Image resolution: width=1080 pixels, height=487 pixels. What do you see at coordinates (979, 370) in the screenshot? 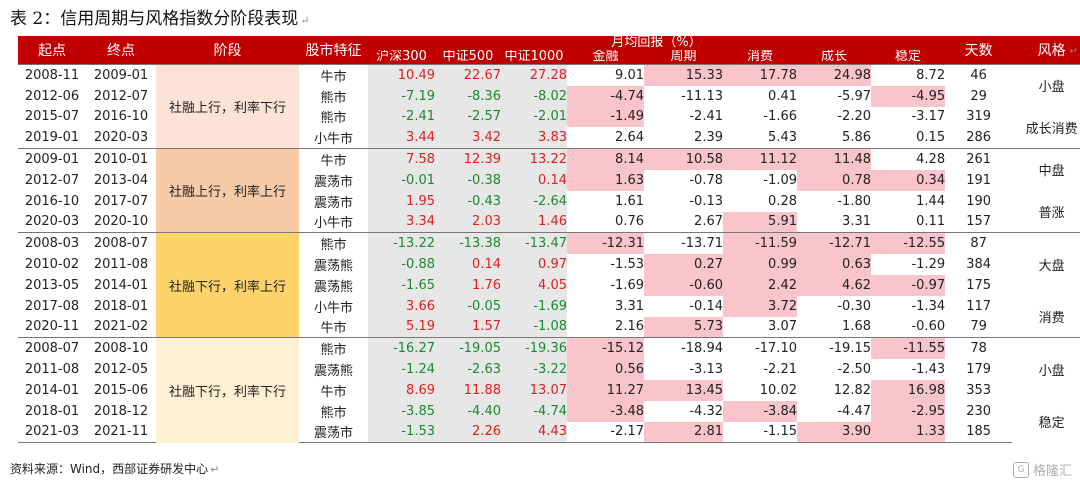
I see `days-value: 179` at bounding box center [979, 370].